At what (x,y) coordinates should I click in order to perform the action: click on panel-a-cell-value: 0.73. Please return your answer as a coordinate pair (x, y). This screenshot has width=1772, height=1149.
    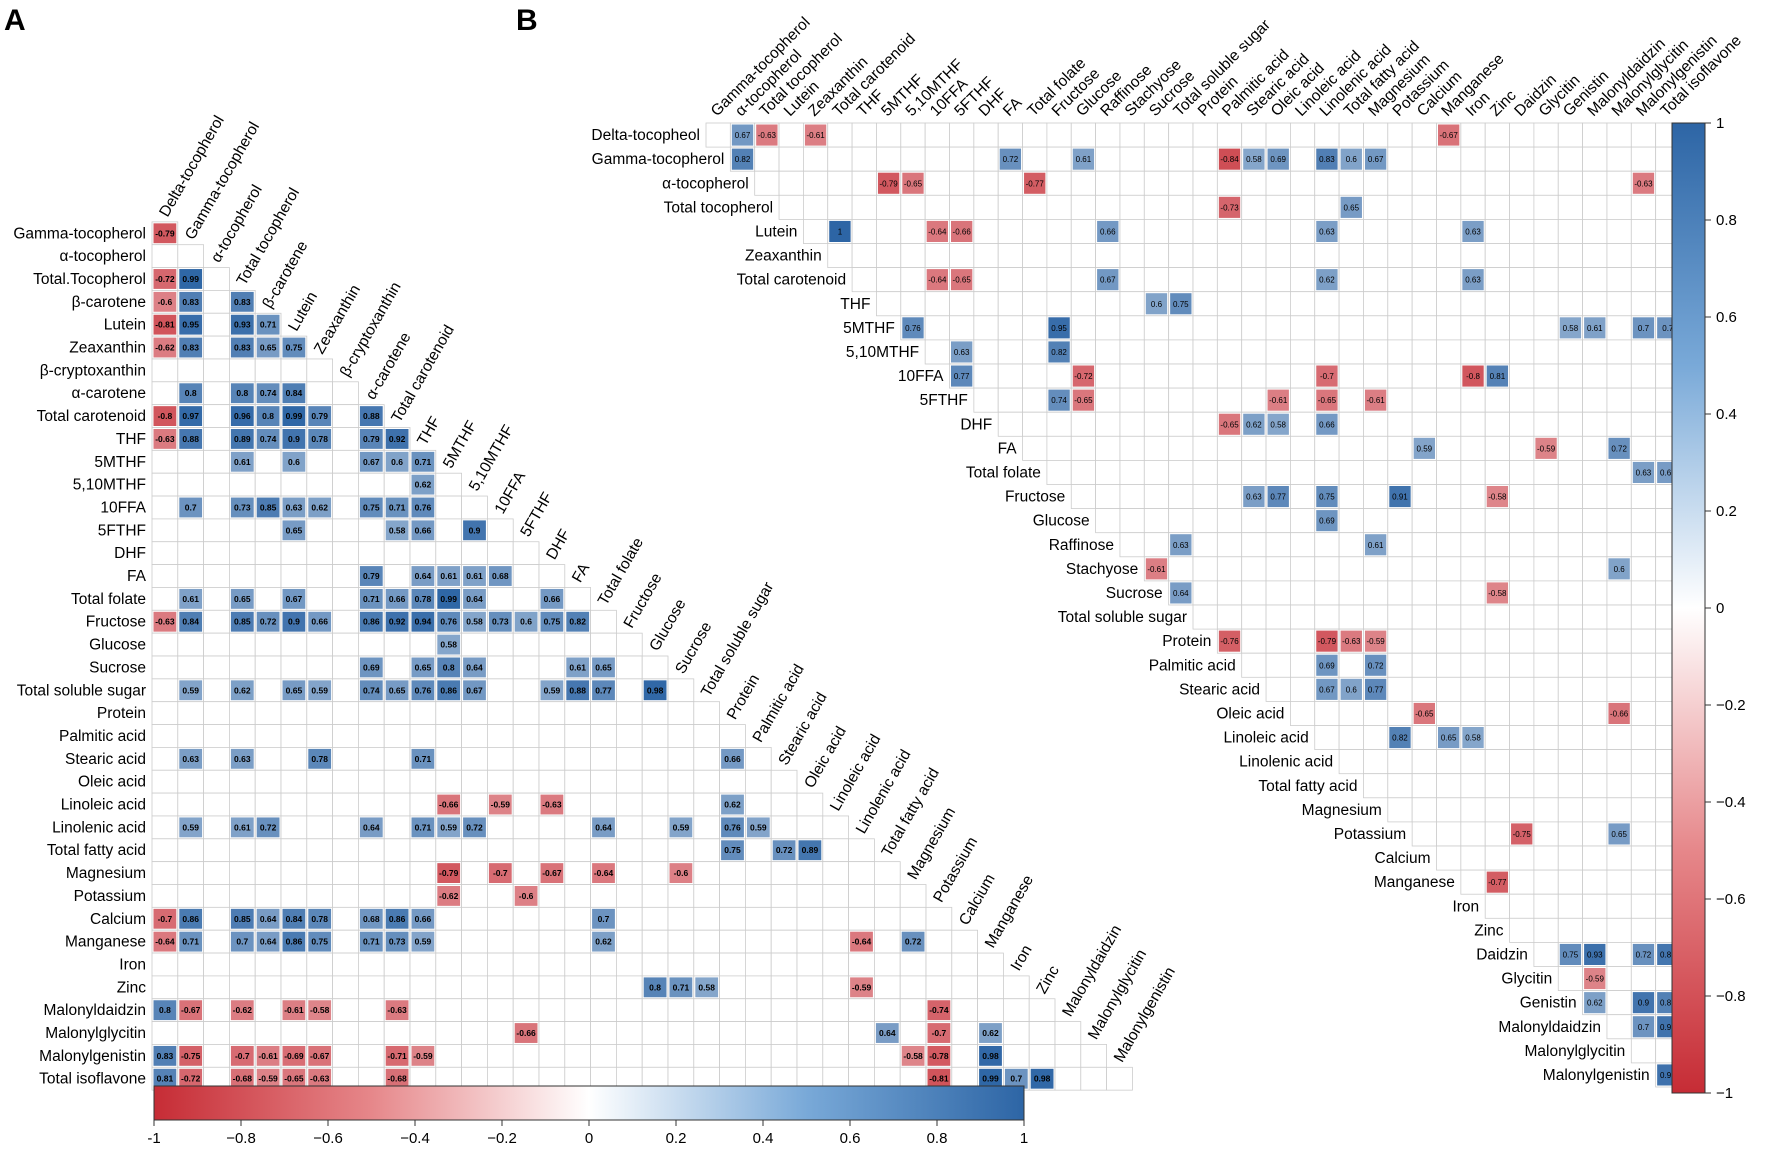
    Looking at the image, I should click on (242, 507).